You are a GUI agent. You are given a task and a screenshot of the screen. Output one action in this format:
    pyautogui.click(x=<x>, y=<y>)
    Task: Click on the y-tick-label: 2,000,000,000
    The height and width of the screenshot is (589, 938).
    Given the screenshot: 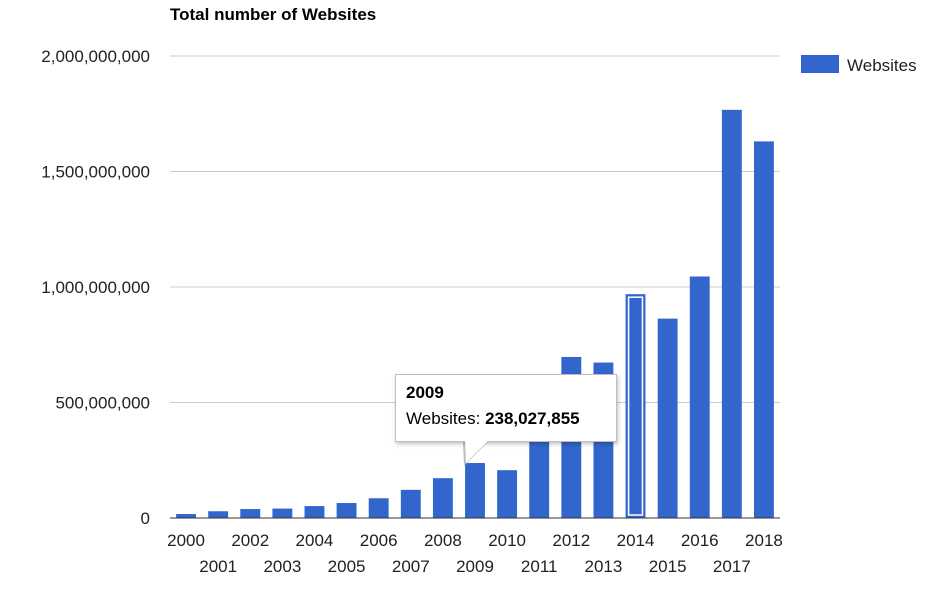 What is the action you would take?
    pyautogui.click(x=95, y=56)
    